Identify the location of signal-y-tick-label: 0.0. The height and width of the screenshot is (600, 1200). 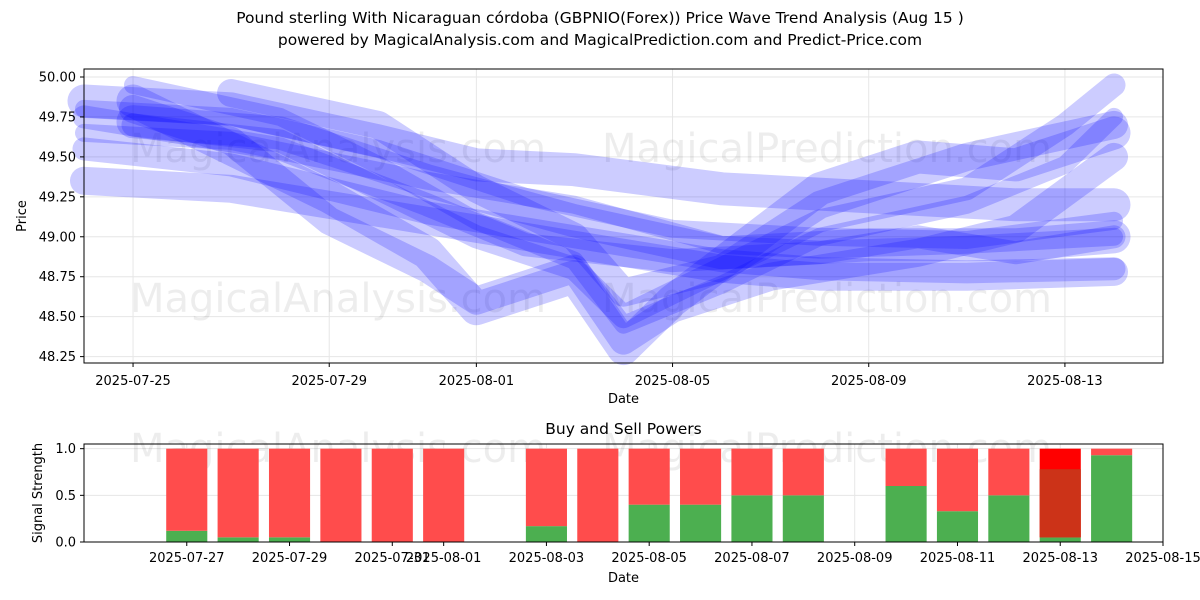
(65, 543).